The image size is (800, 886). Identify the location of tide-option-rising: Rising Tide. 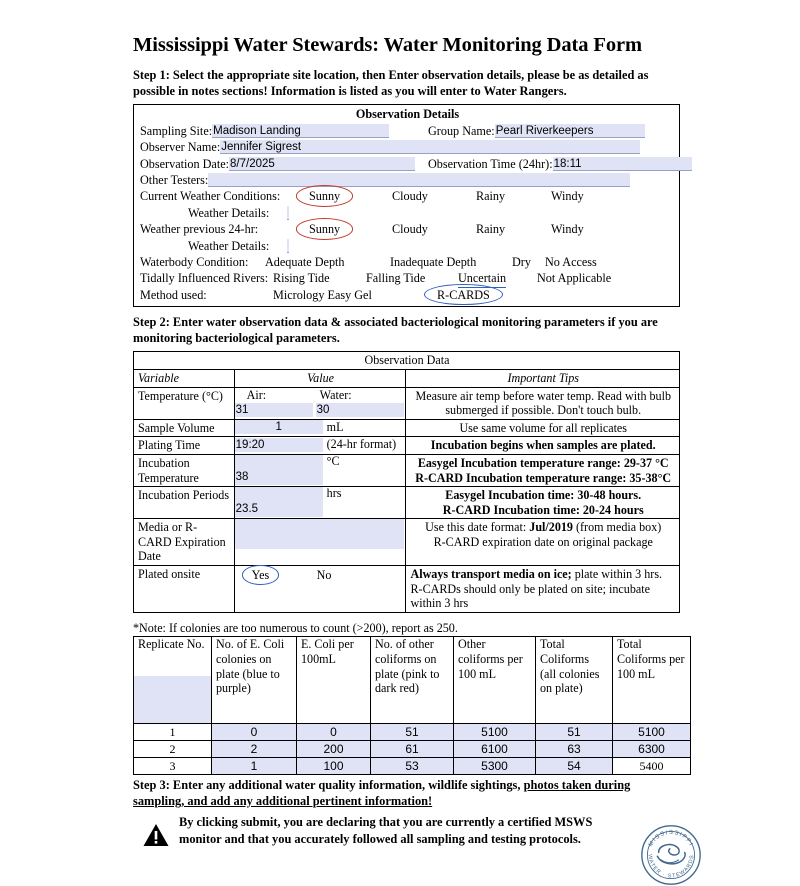
(301, 278).